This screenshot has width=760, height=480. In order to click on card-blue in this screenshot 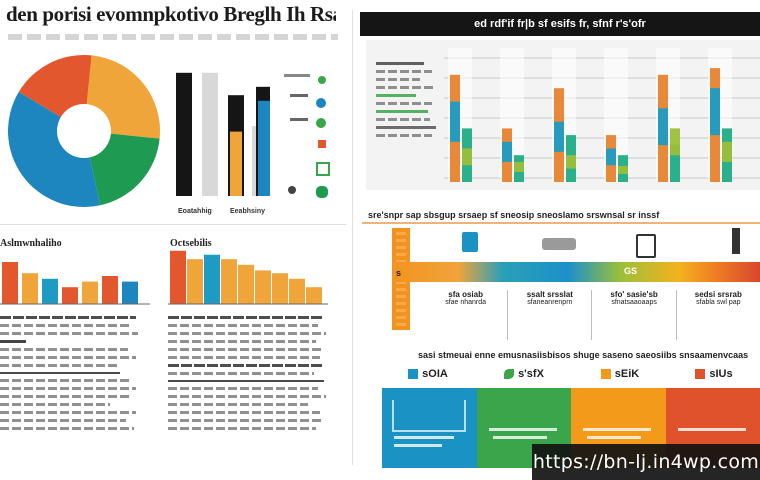, I will do `click(429, 428)`.